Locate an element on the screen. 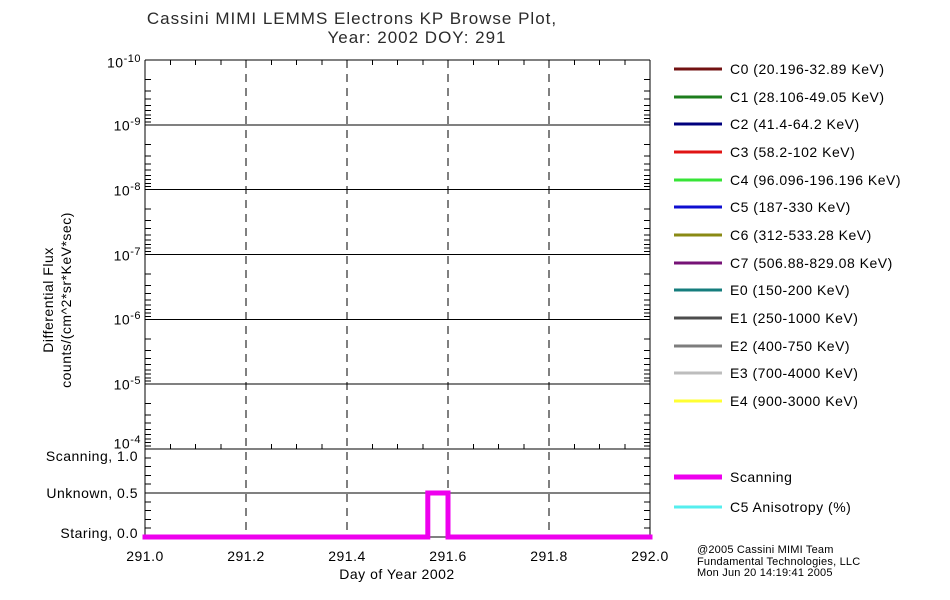 The width and height of the screenshot is (950, 600). legend-color-line-c1 is located at coordinates (698, 97).